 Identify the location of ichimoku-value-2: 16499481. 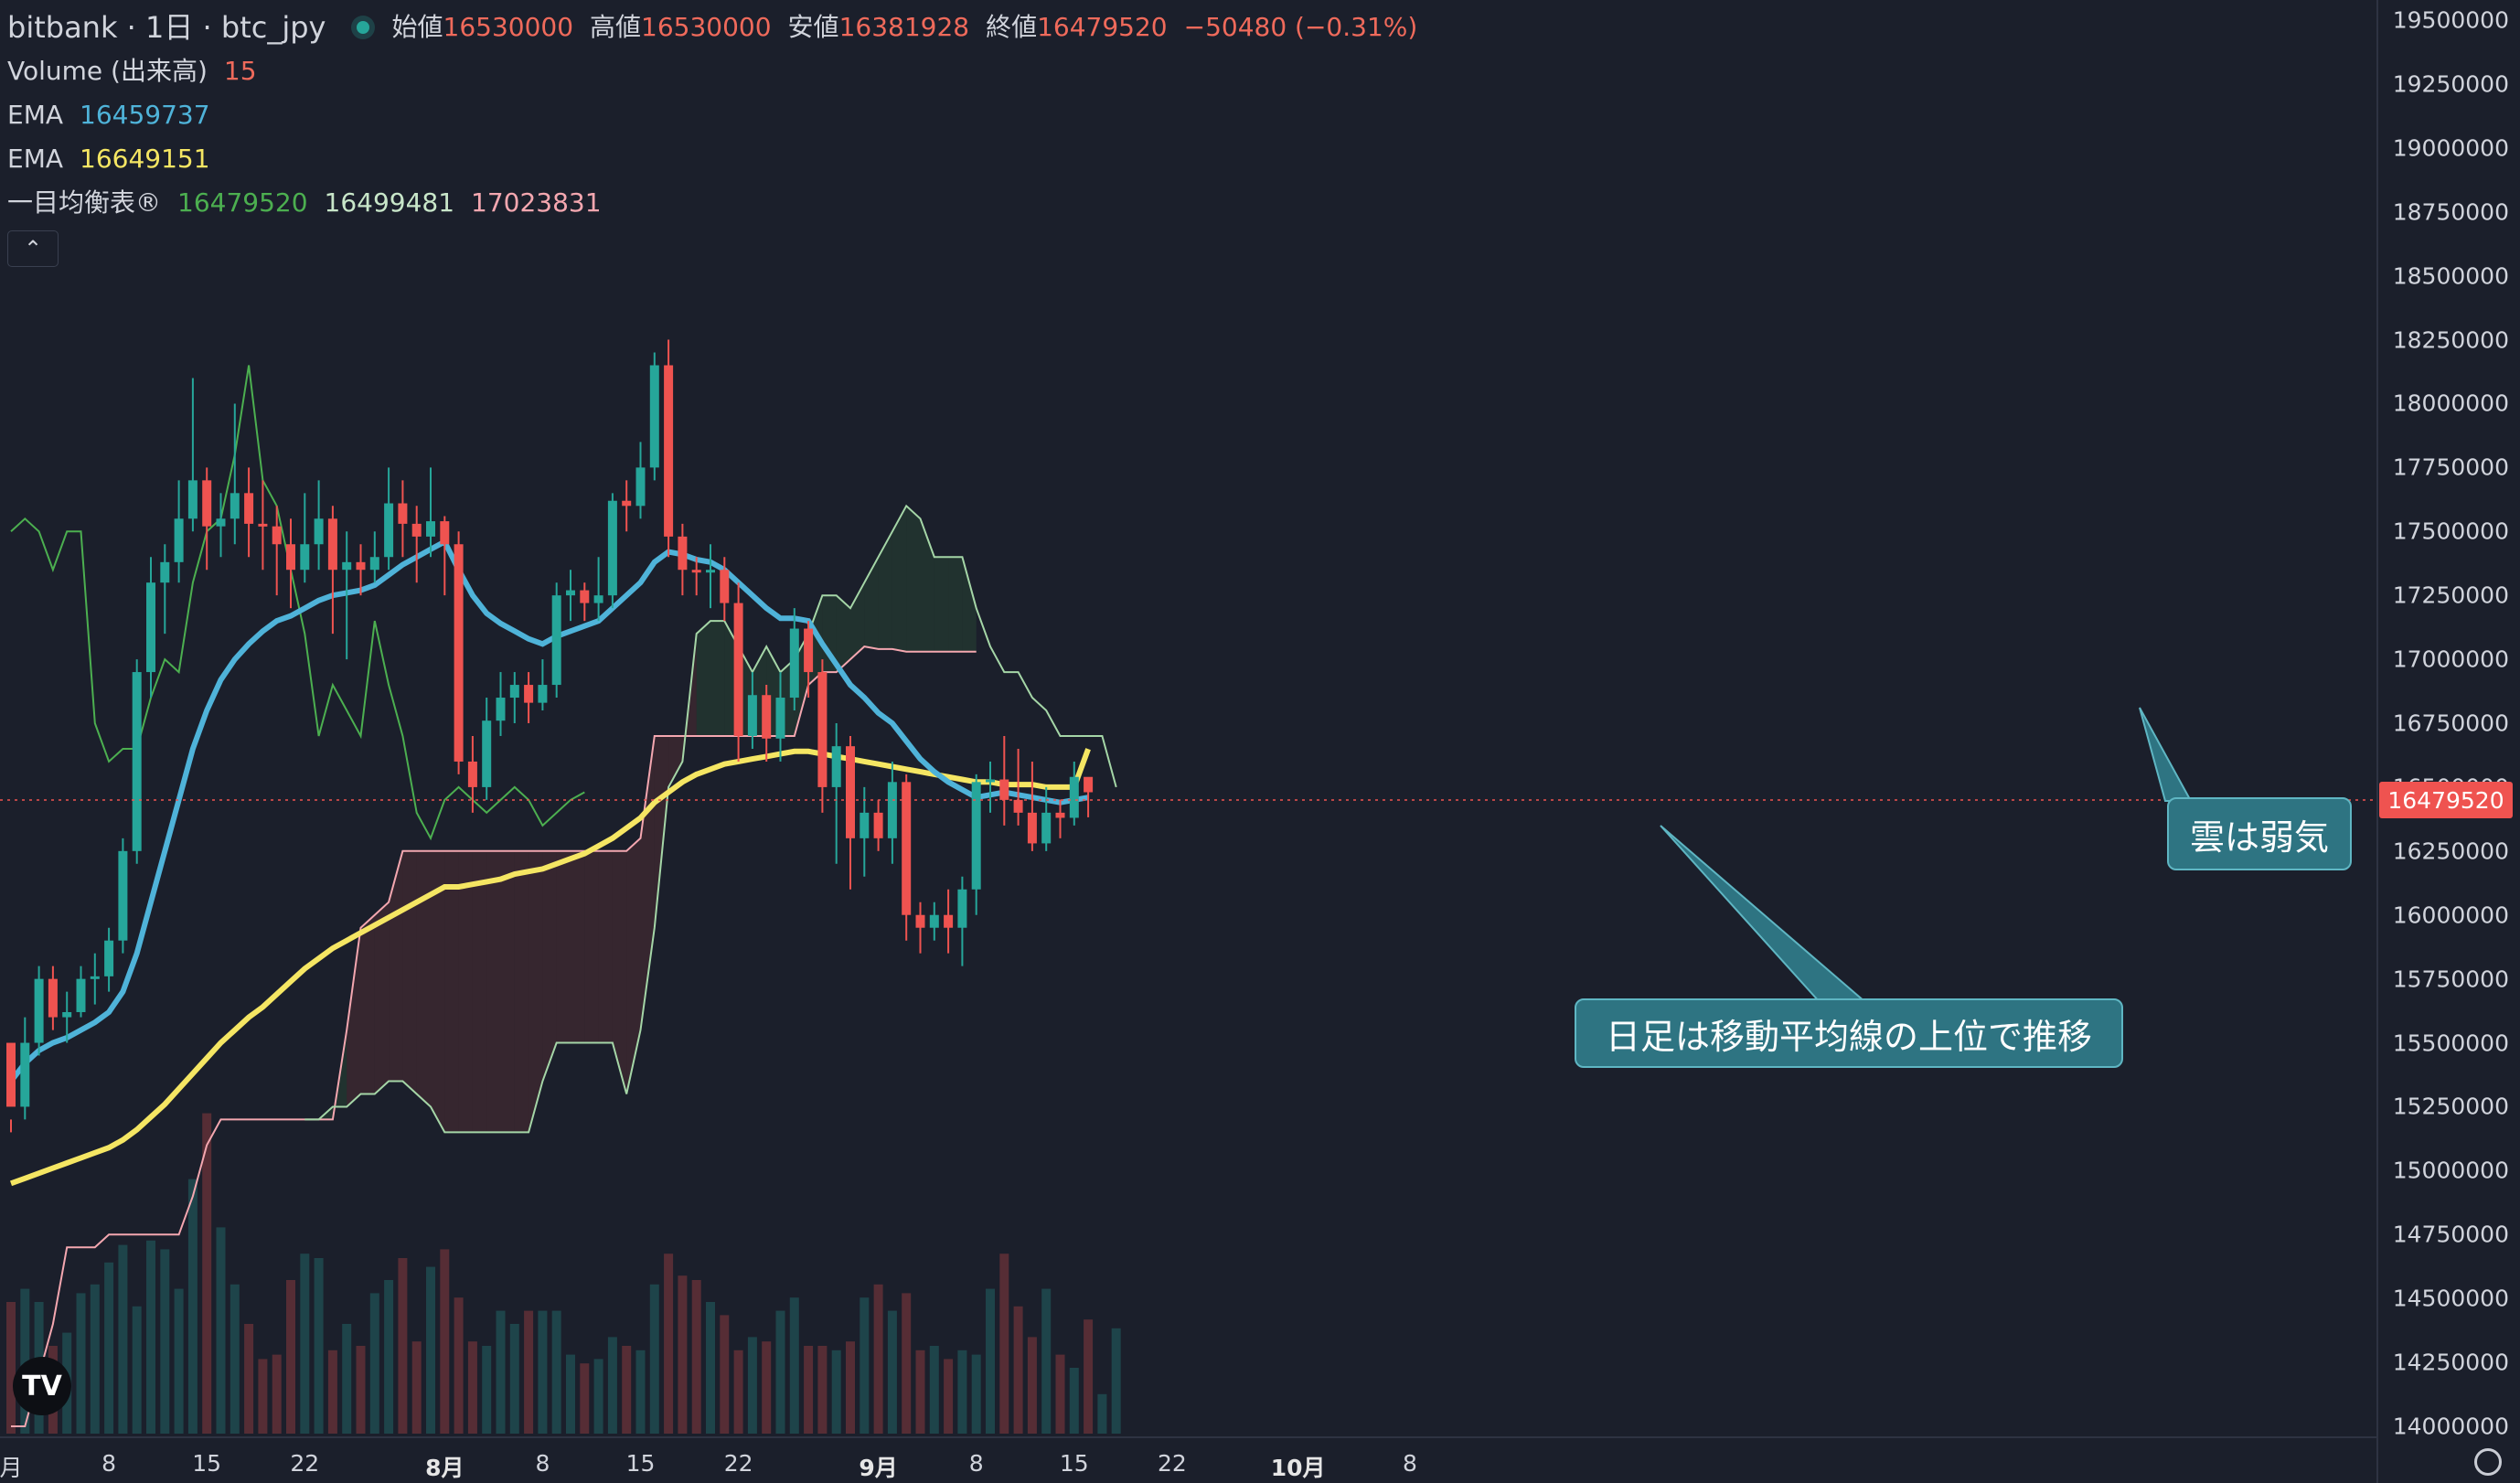
(389, 202).